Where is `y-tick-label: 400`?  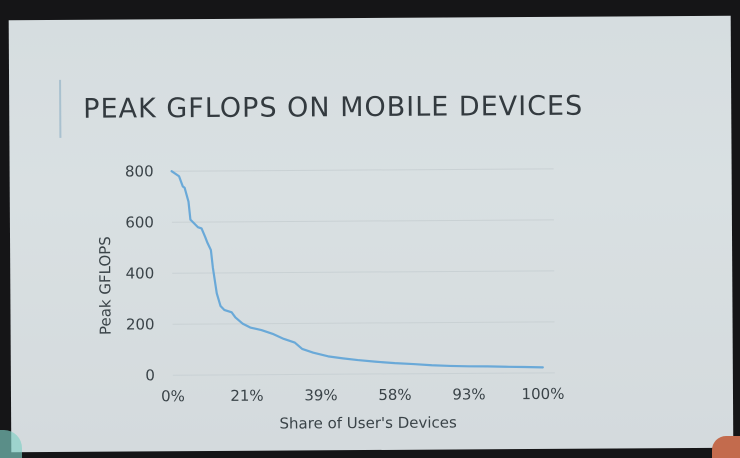 y-tick-label: 400 is located at coordinates (140, 273).